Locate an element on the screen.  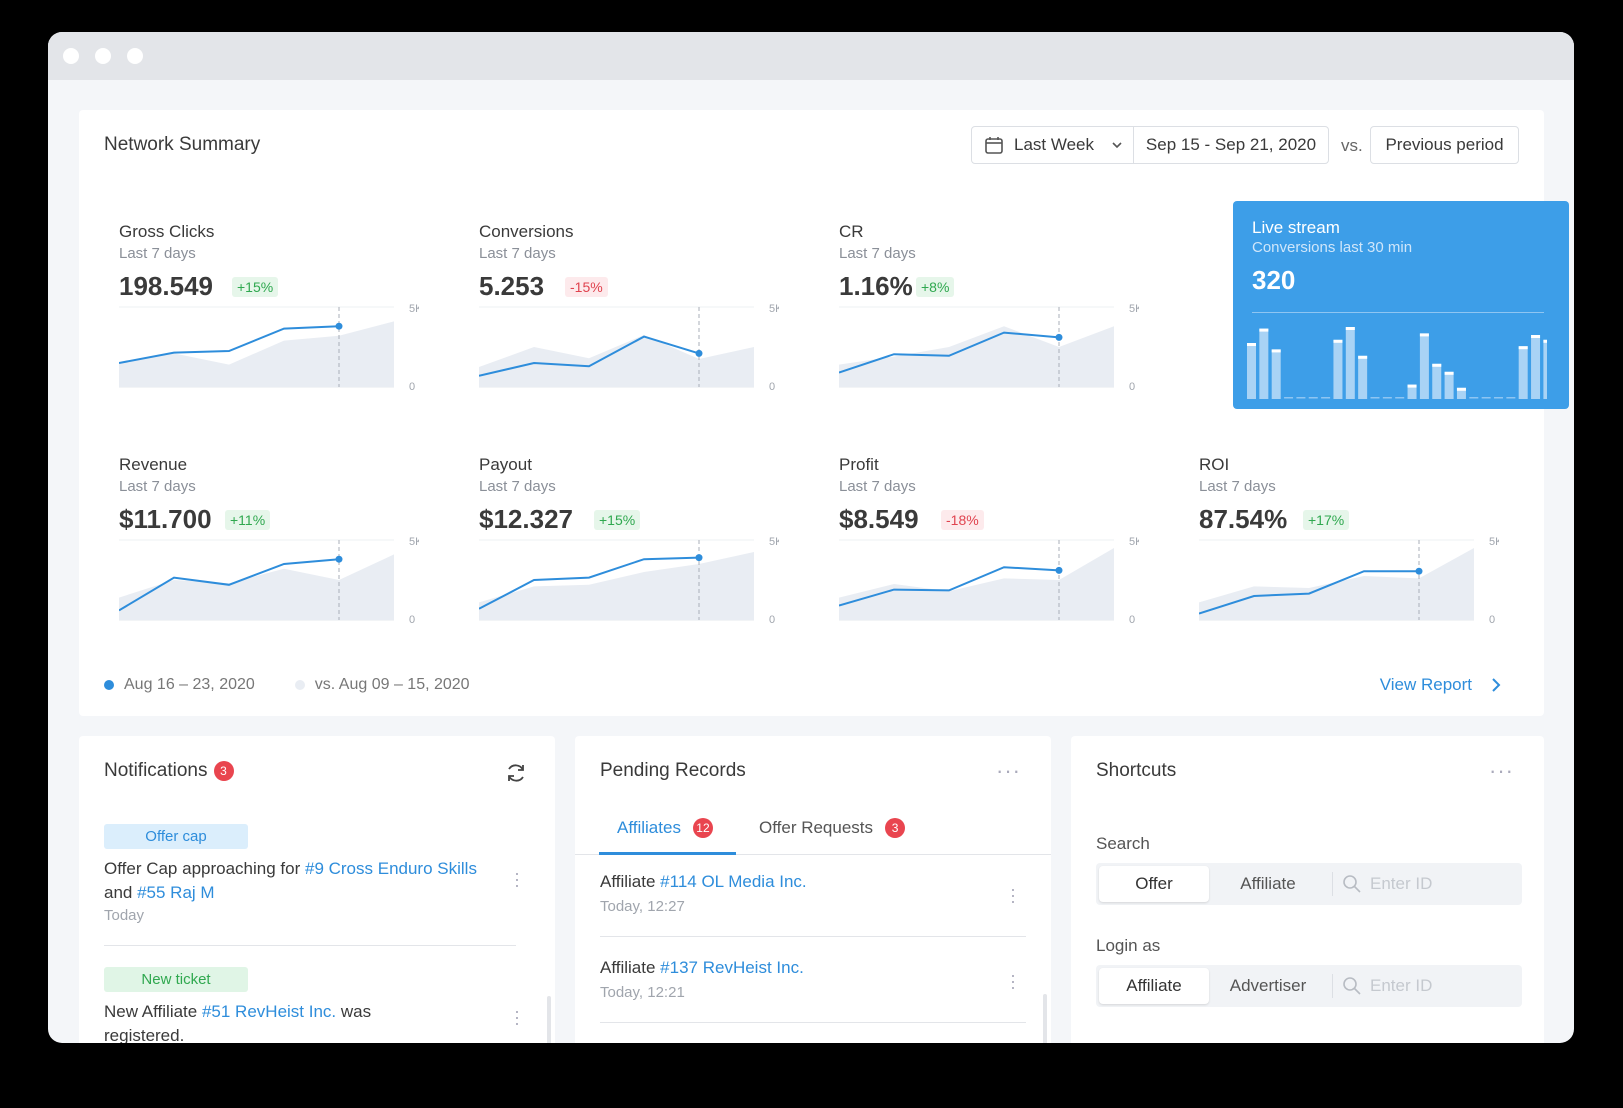
window-minimize-dot is located at coordinates (103, 56).